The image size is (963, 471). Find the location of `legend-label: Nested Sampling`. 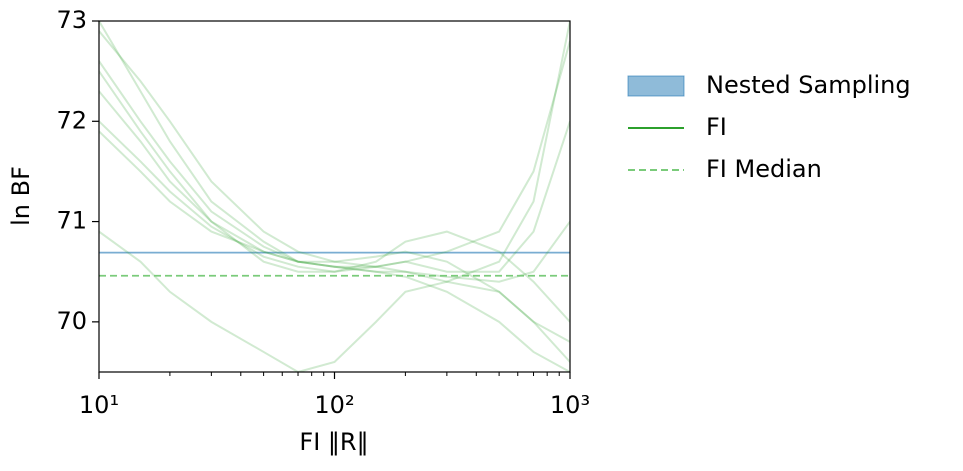

legend-label: Nested Sampling is located at coordinates (808, 85).